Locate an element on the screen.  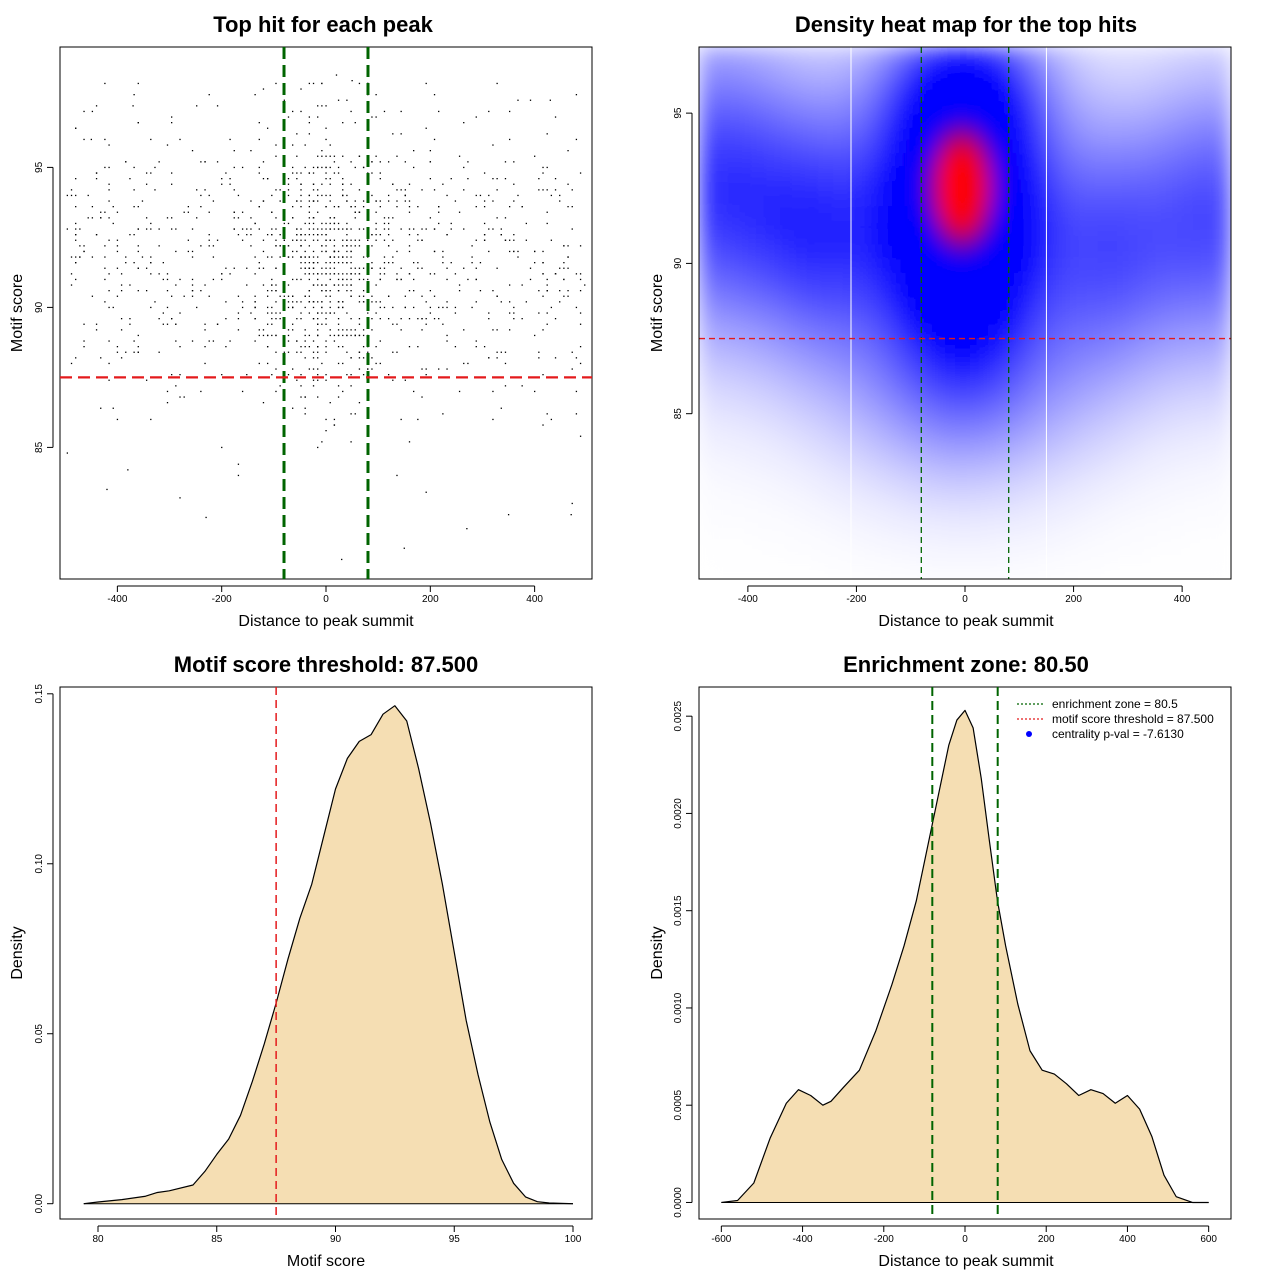
chart-title: Enrichment zone: 80.50 is located at coordinates (966, 664).